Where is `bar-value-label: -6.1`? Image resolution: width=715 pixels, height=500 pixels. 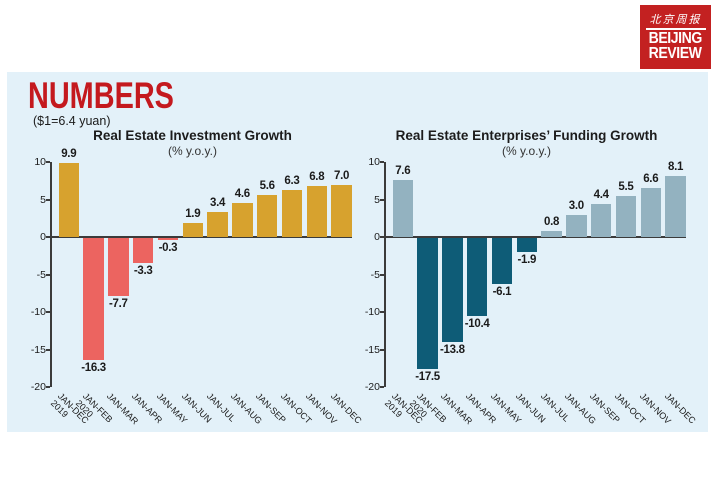 bar-value-label: -6.1 is located at coordinates (502, 291).